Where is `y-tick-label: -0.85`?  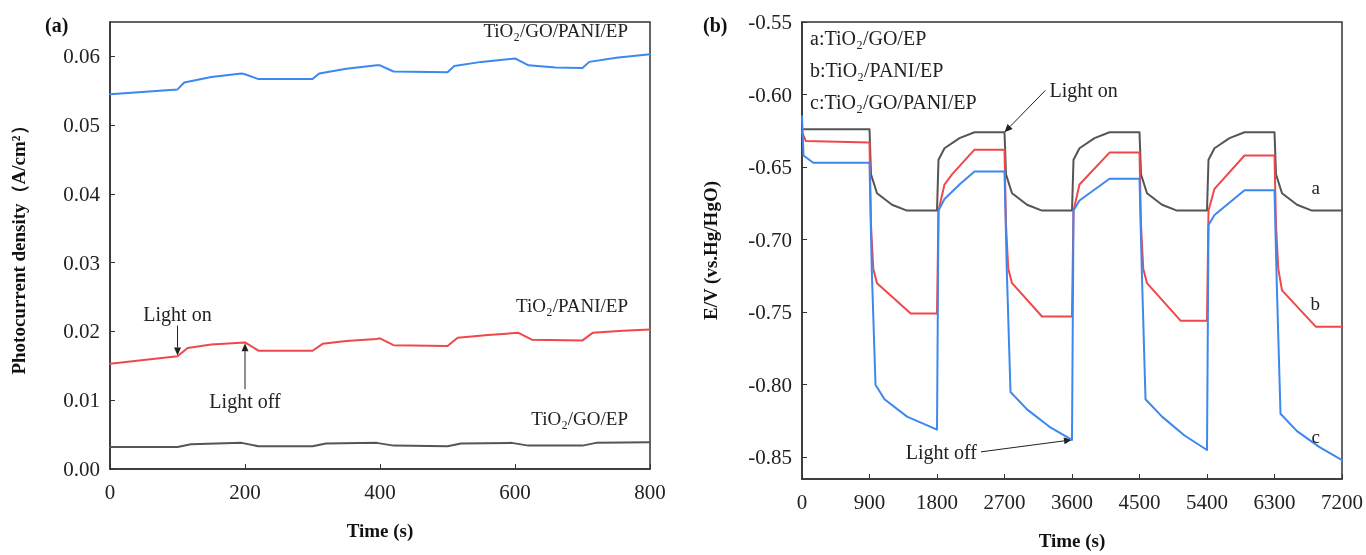 y-tick-label: -0.85 is located at coordinates (770, 457).